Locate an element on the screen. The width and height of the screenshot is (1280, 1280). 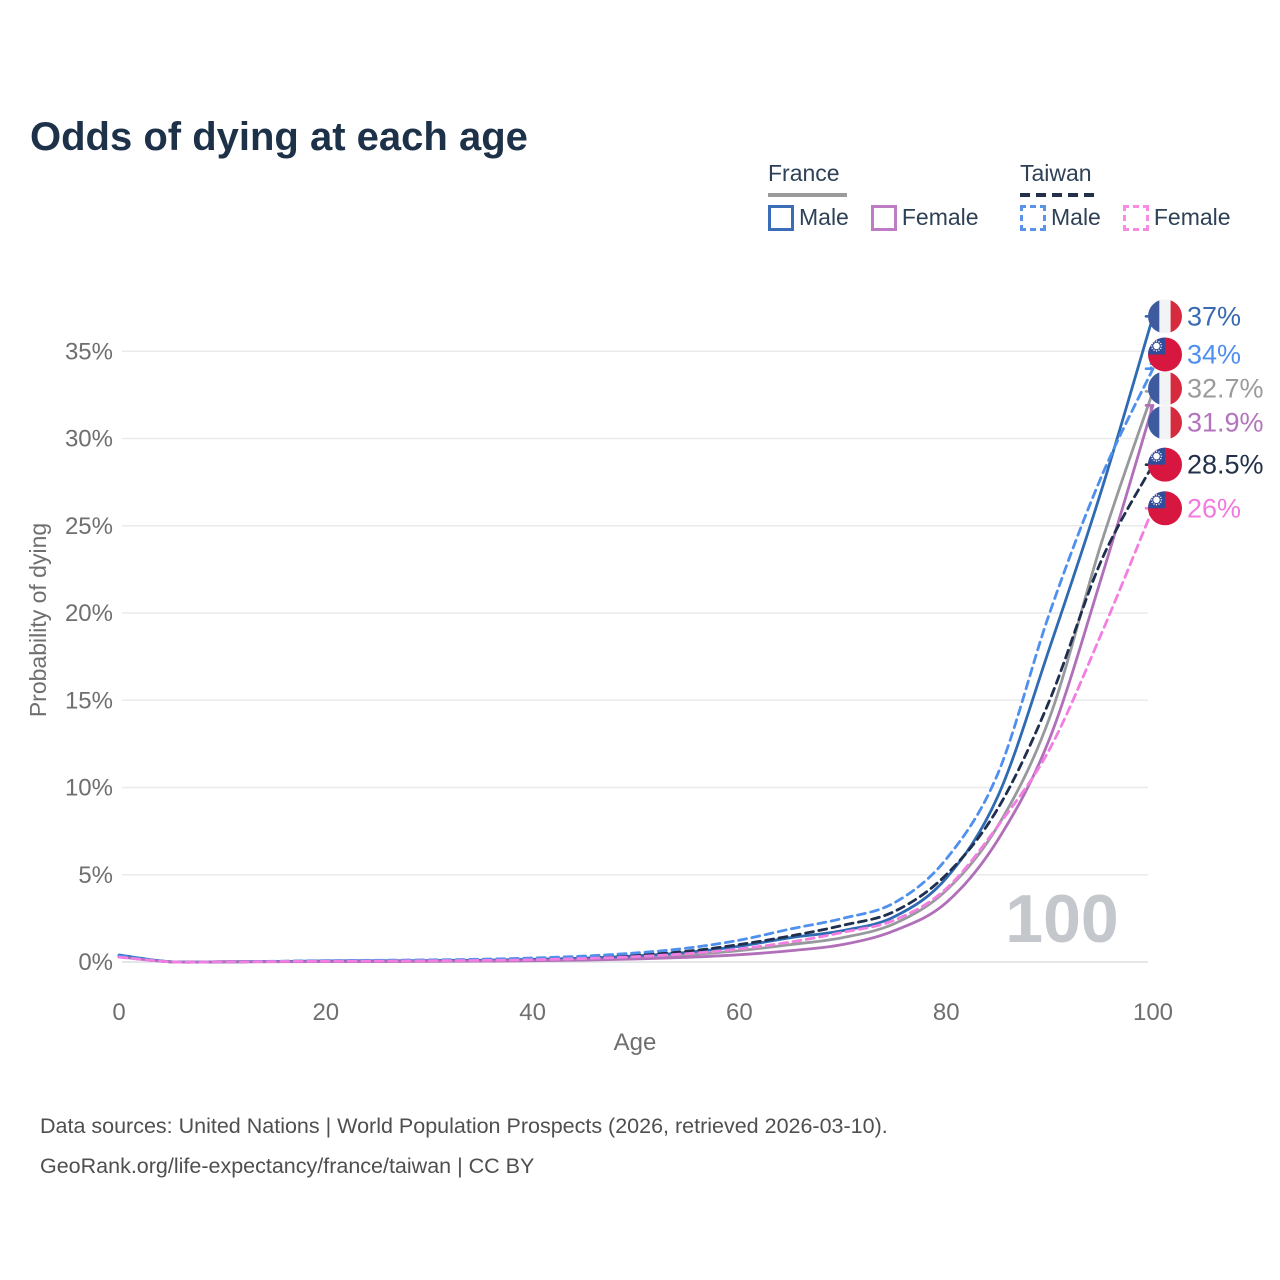
taiwan-male-swatch-icon is located at coordinates (1033, 217).